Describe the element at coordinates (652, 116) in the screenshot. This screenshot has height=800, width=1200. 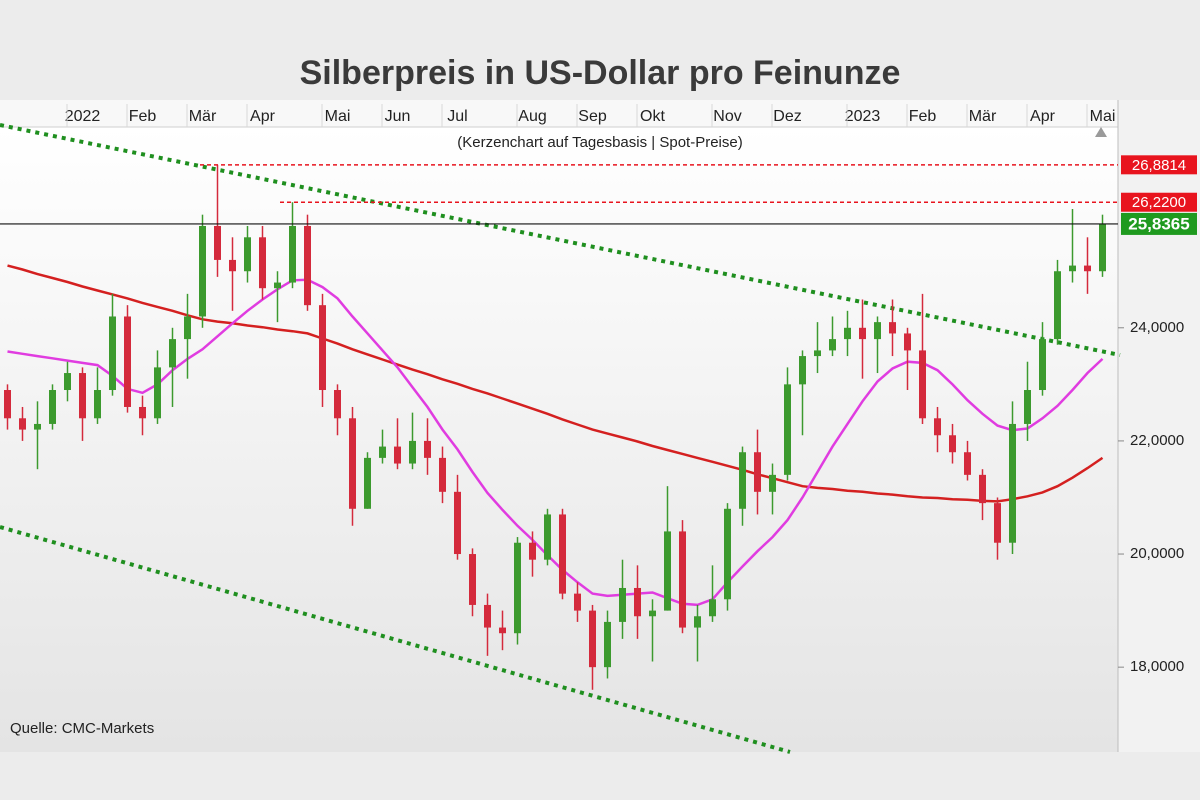
I see `x-tick-label: Okt` at that location.